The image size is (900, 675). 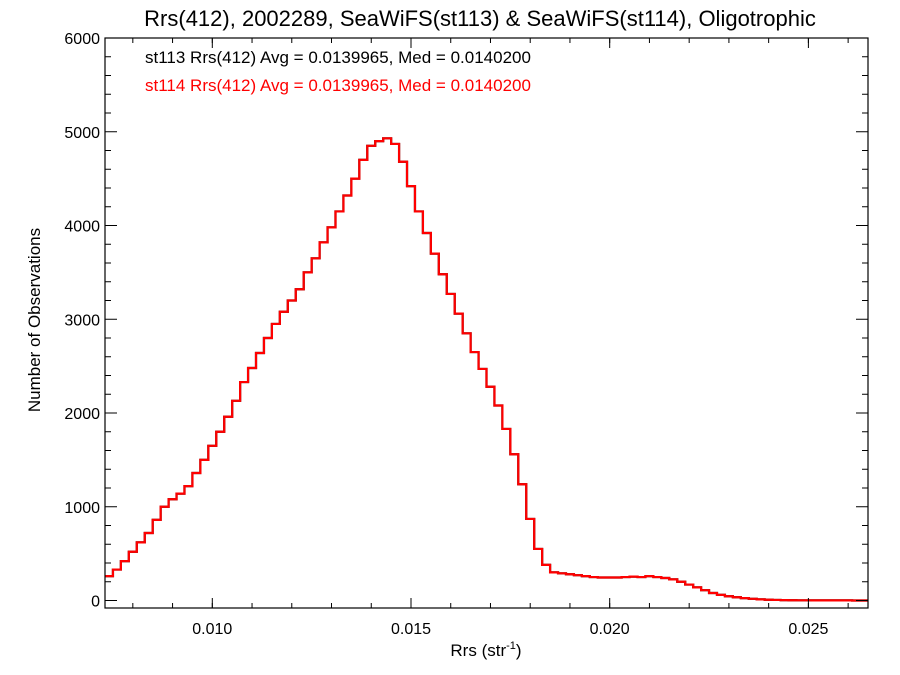 What do you see at coordinates (478, 650) in the screenshot?
I see `x-axis-label-text: Rrs (str` at bounding box center [478, 650].